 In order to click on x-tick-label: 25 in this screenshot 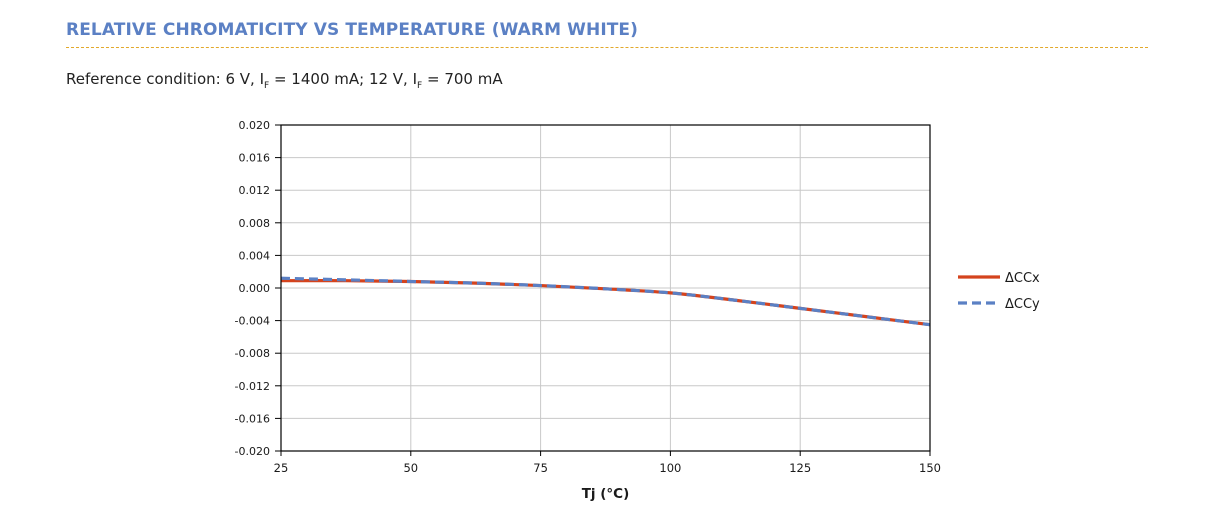, I will do `click(281, 468)`.